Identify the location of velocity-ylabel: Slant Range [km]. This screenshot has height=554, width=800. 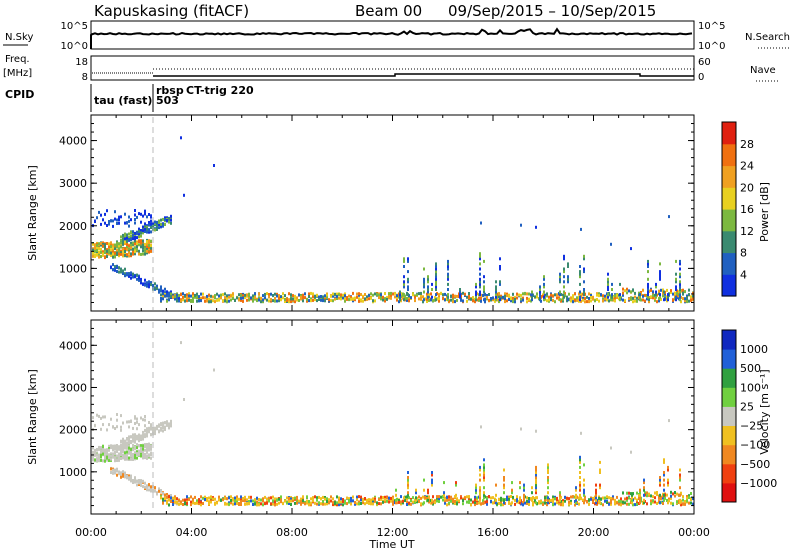
(32, 417).